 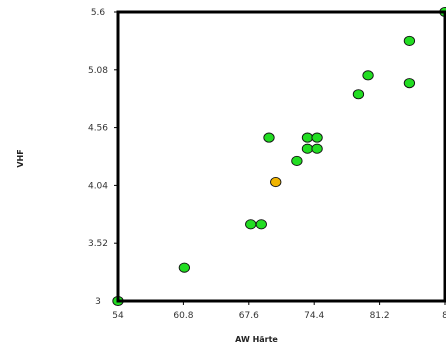 What do you see at coordinates (276, 182) in the screenshot?
I see `highlighted-data-point` at bounding box center [276, 182].